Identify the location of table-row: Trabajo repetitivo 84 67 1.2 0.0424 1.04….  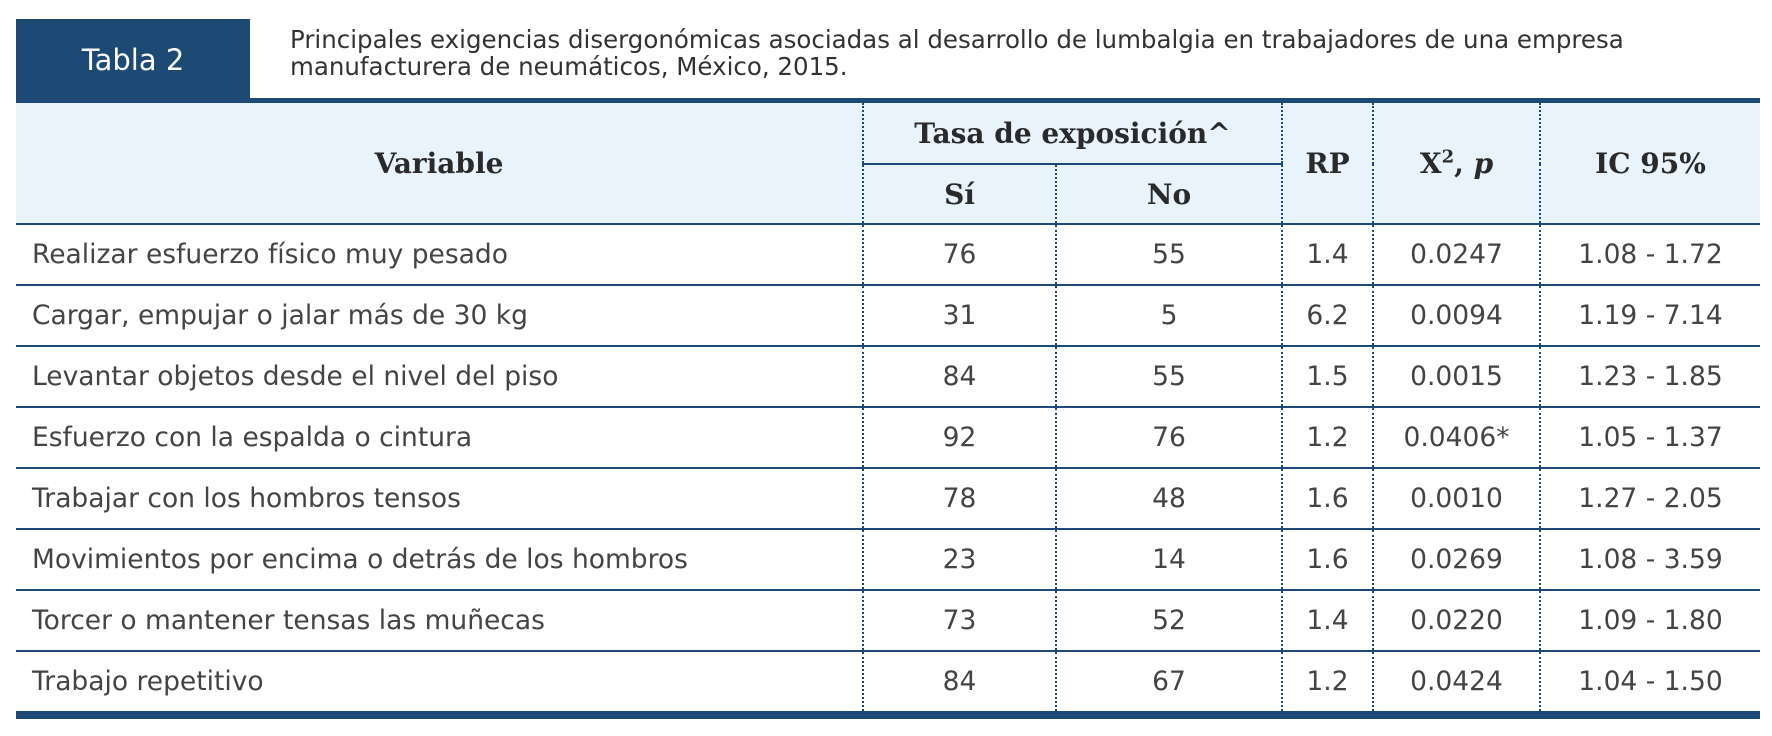
(888, 681).